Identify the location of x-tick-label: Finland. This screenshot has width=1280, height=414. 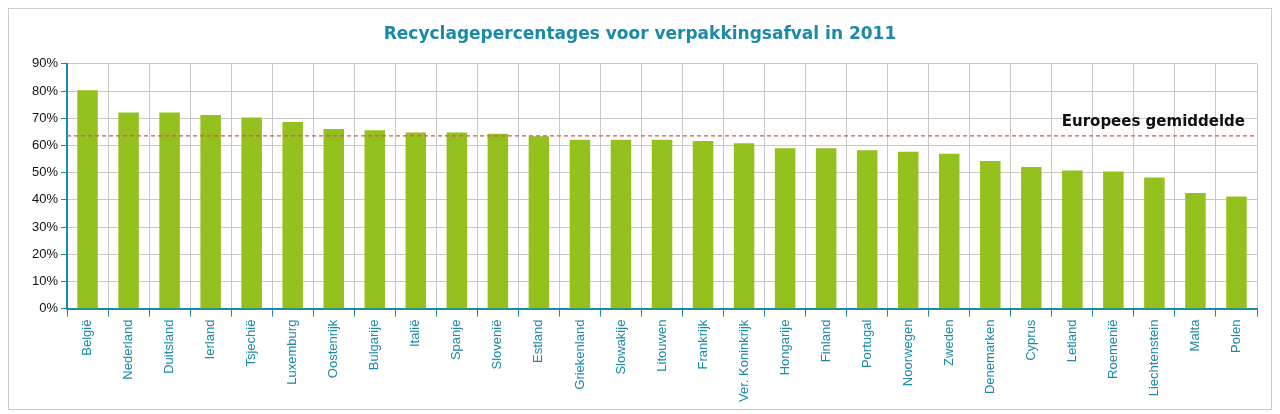
(825, 341).